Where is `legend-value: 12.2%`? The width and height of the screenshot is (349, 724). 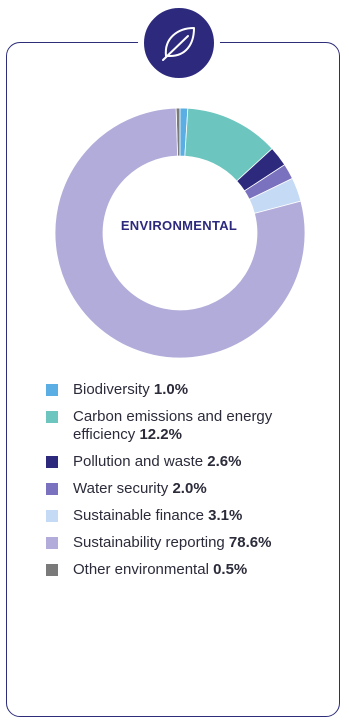 legend-value: 12.2% is located at coordinates (160, 434).